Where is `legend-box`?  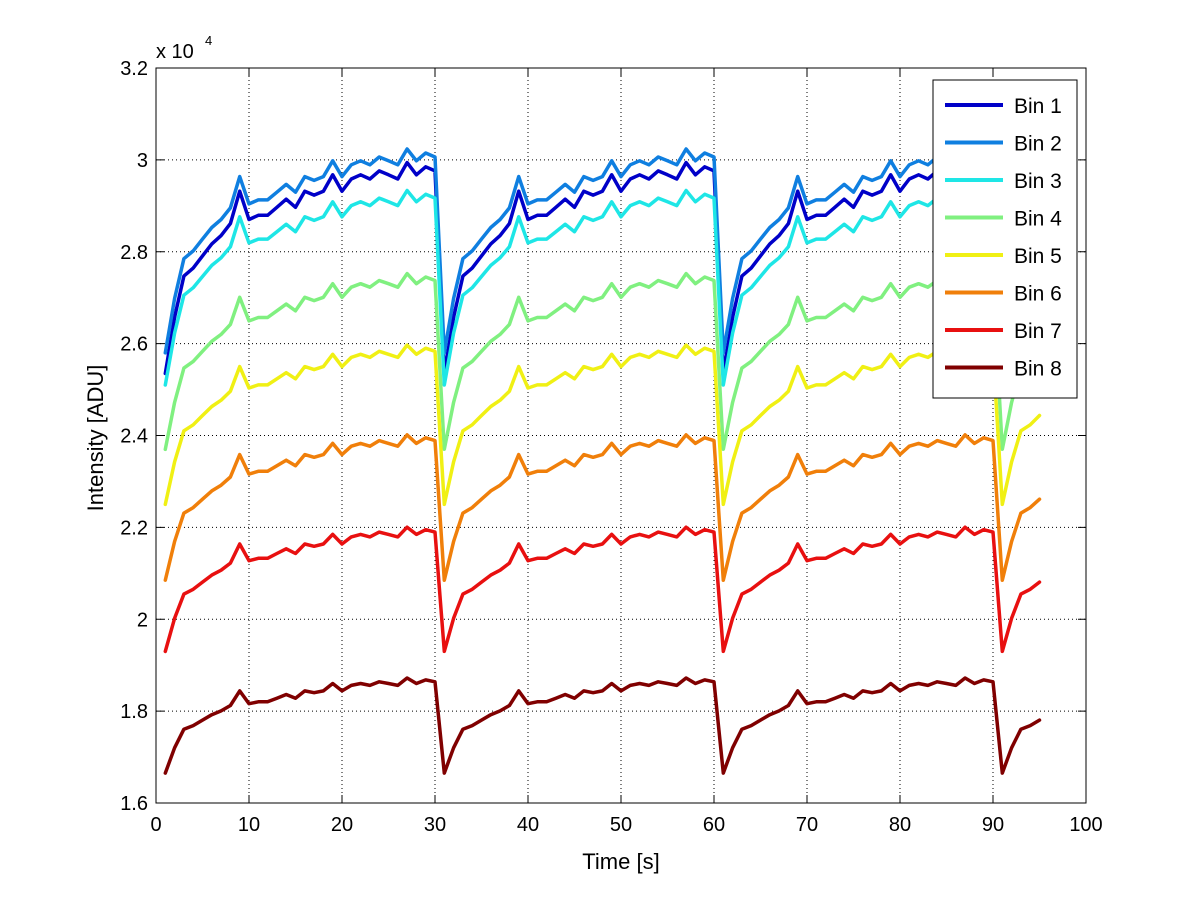 legend-box is located at coordinates (1005, 239).